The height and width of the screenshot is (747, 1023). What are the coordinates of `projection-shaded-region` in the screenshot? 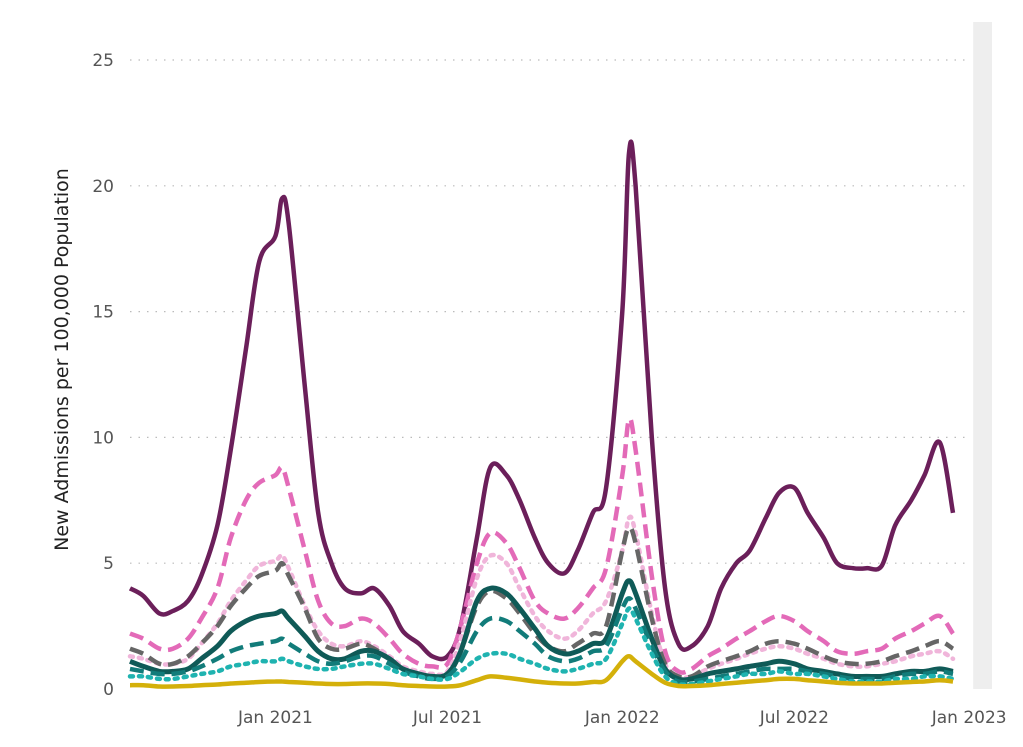 It's located at (982, 355).